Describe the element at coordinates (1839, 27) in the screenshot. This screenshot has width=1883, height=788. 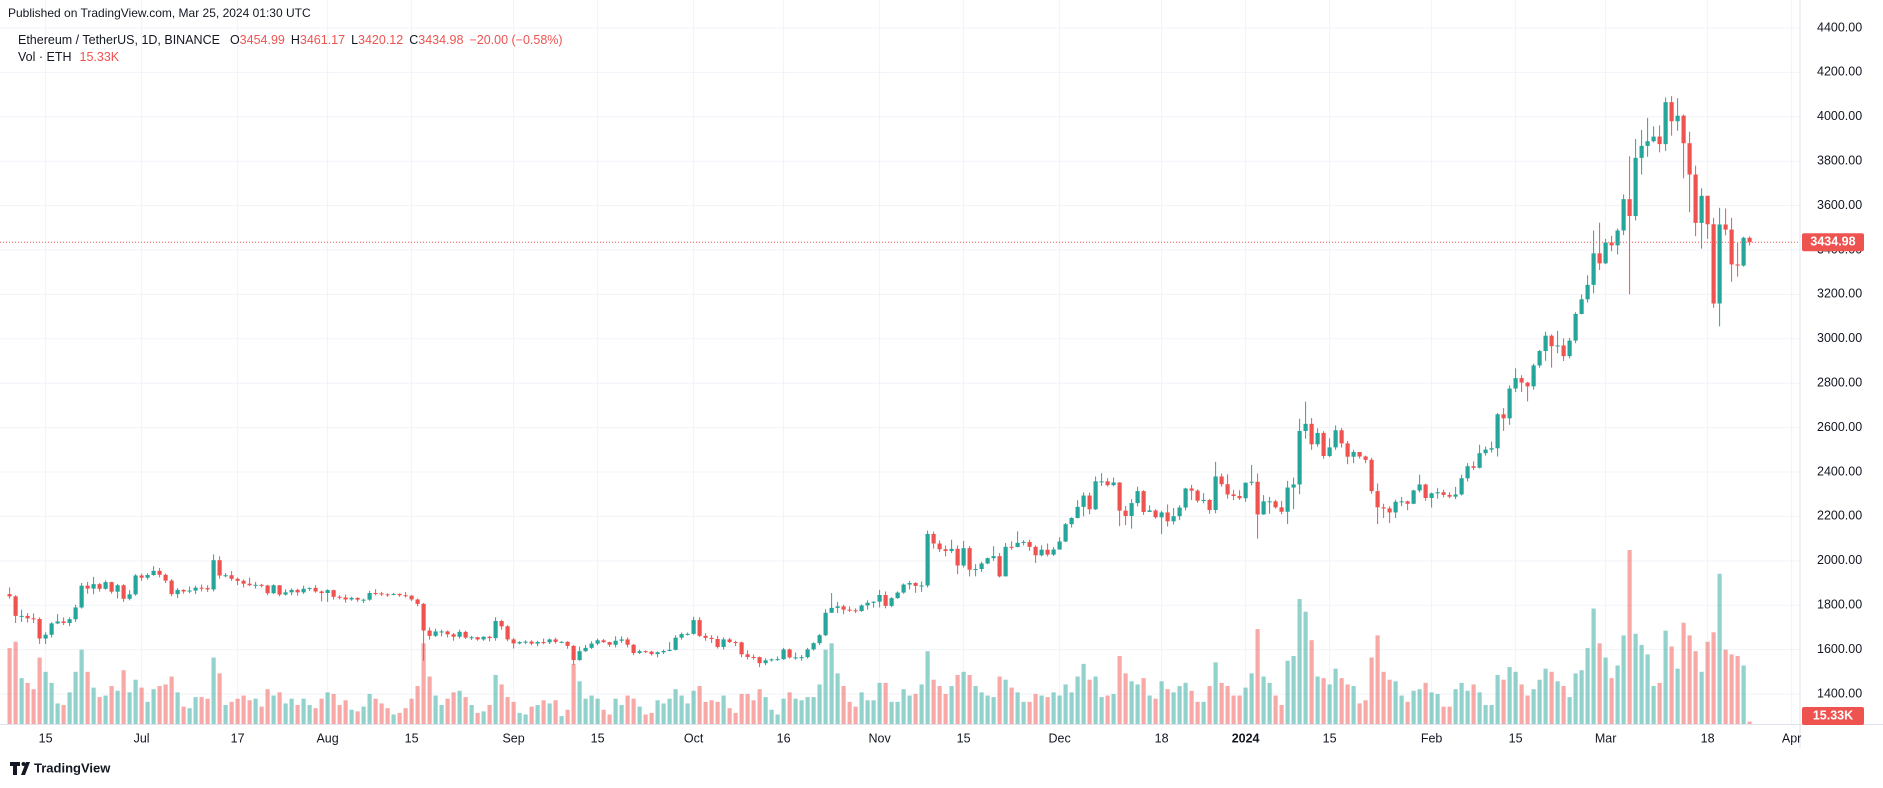
I see `y-tick-label: 4400.00` at that location.